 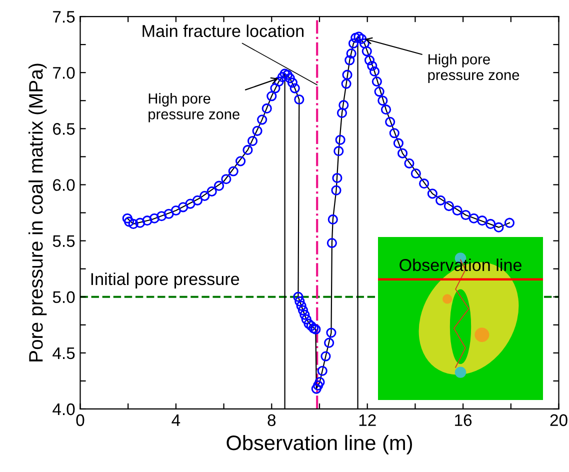 What do you see at coordinates (37, 213) in the screenshot?
I see `y-axis-title: Pore pressure in coal matrix (MPa)` at bounding box center [37, 213].